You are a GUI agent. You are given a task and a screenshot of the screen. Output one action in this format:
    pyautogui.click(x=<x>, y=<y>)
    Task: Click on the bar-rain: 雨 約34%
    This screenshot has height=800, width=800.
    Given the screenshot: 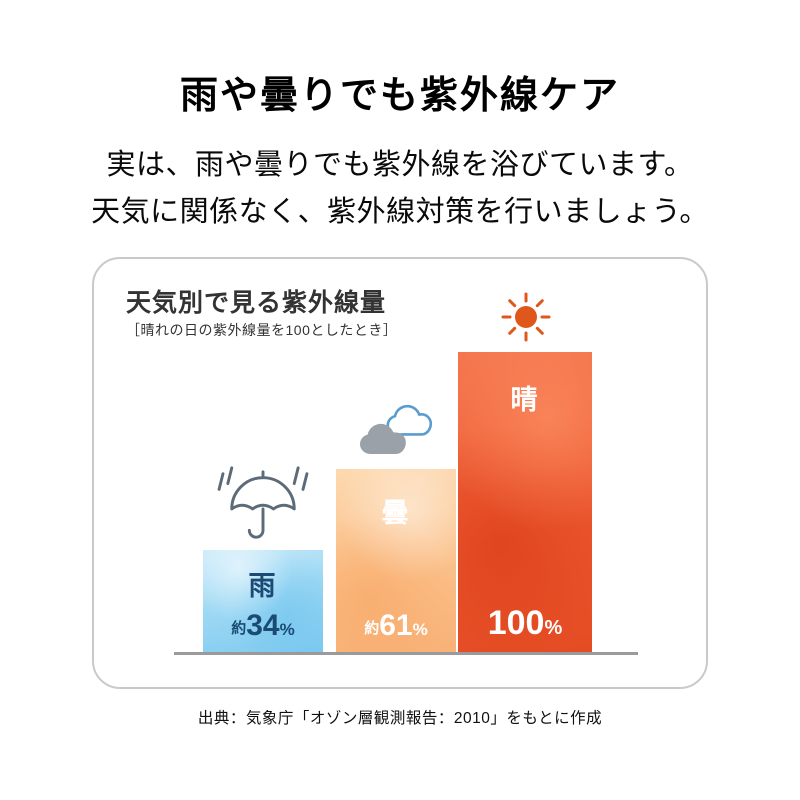 What is the action you would take?
    pyautogui.click(x=263, y=601)
    